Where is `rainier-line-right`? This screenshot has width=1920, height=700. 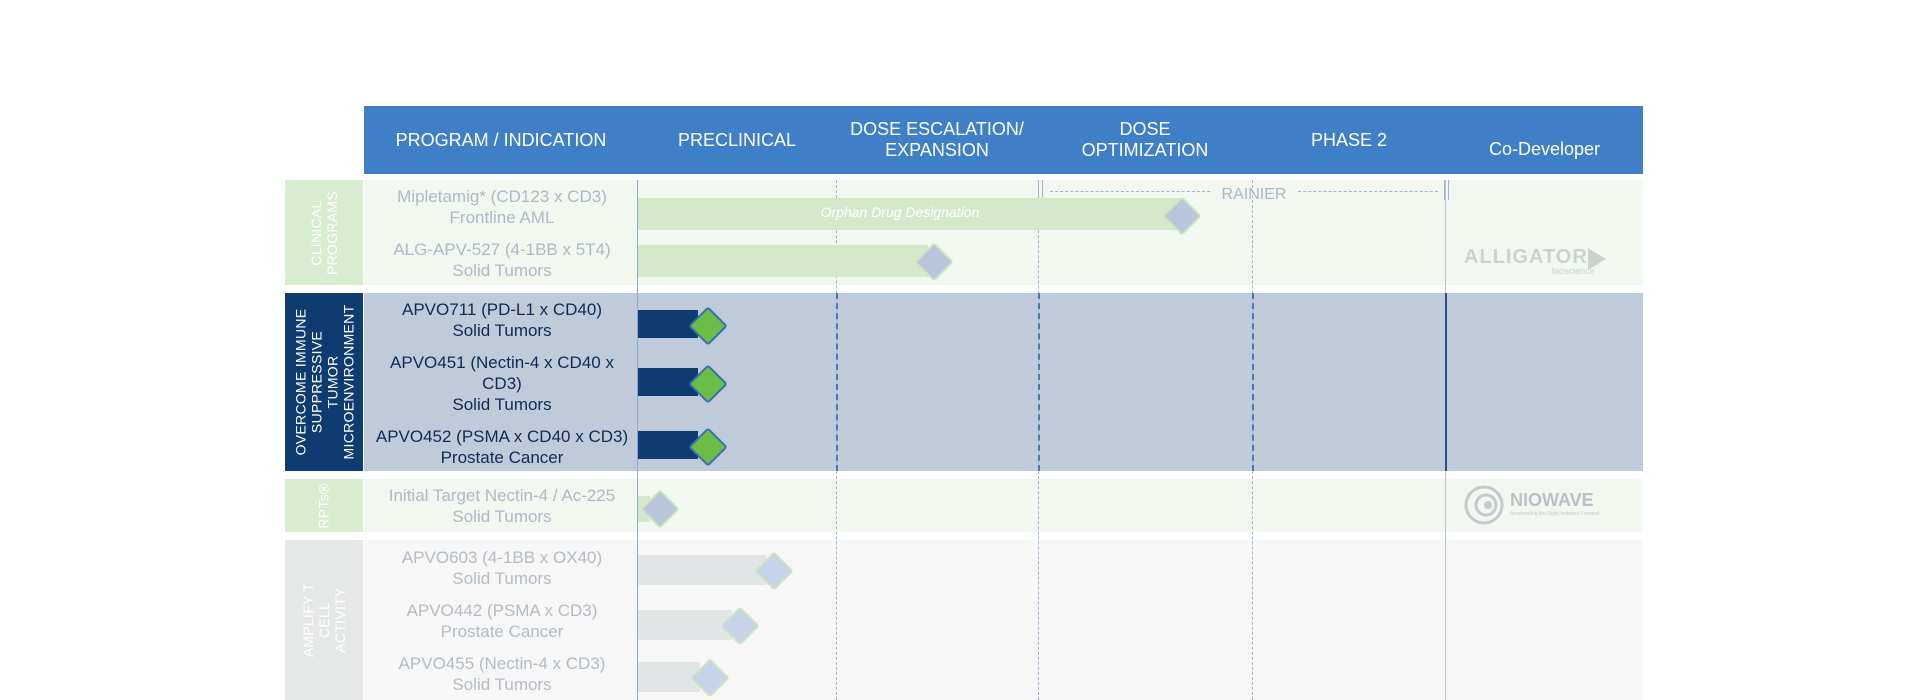 rainier-line-right is located at coordinates (1368, 191).